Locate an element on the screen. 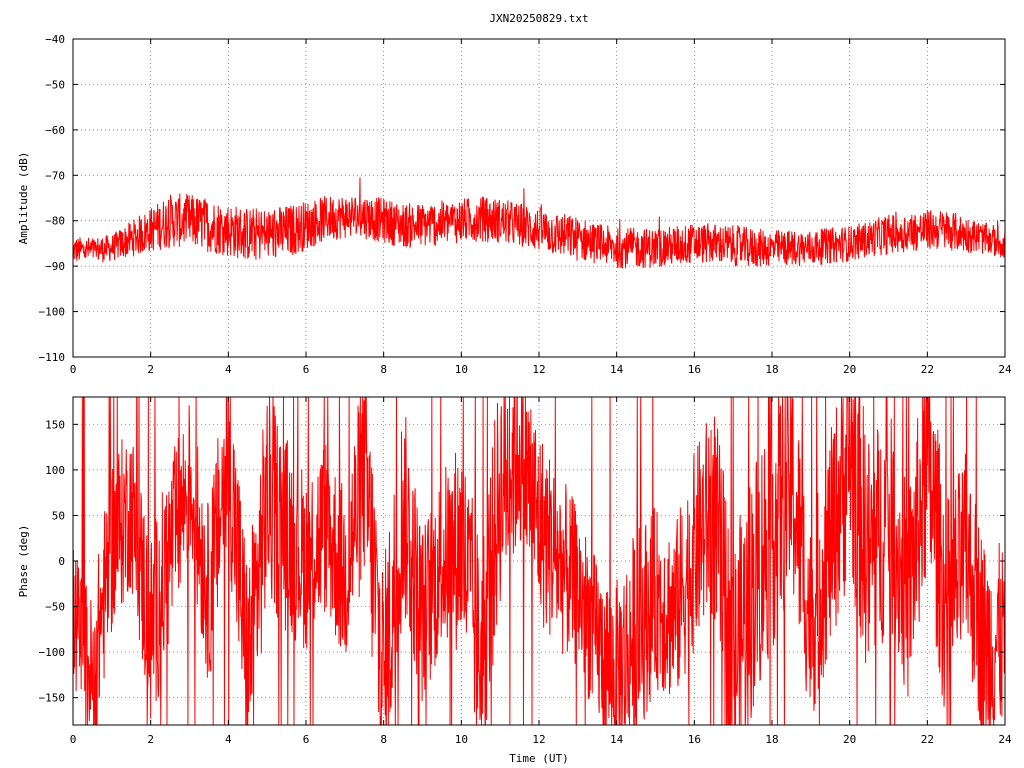 Image resolution: width=1024 pixels, height=768 pixels. amplitude-x-tick-label: 0 is located at coordinates (73, 369).